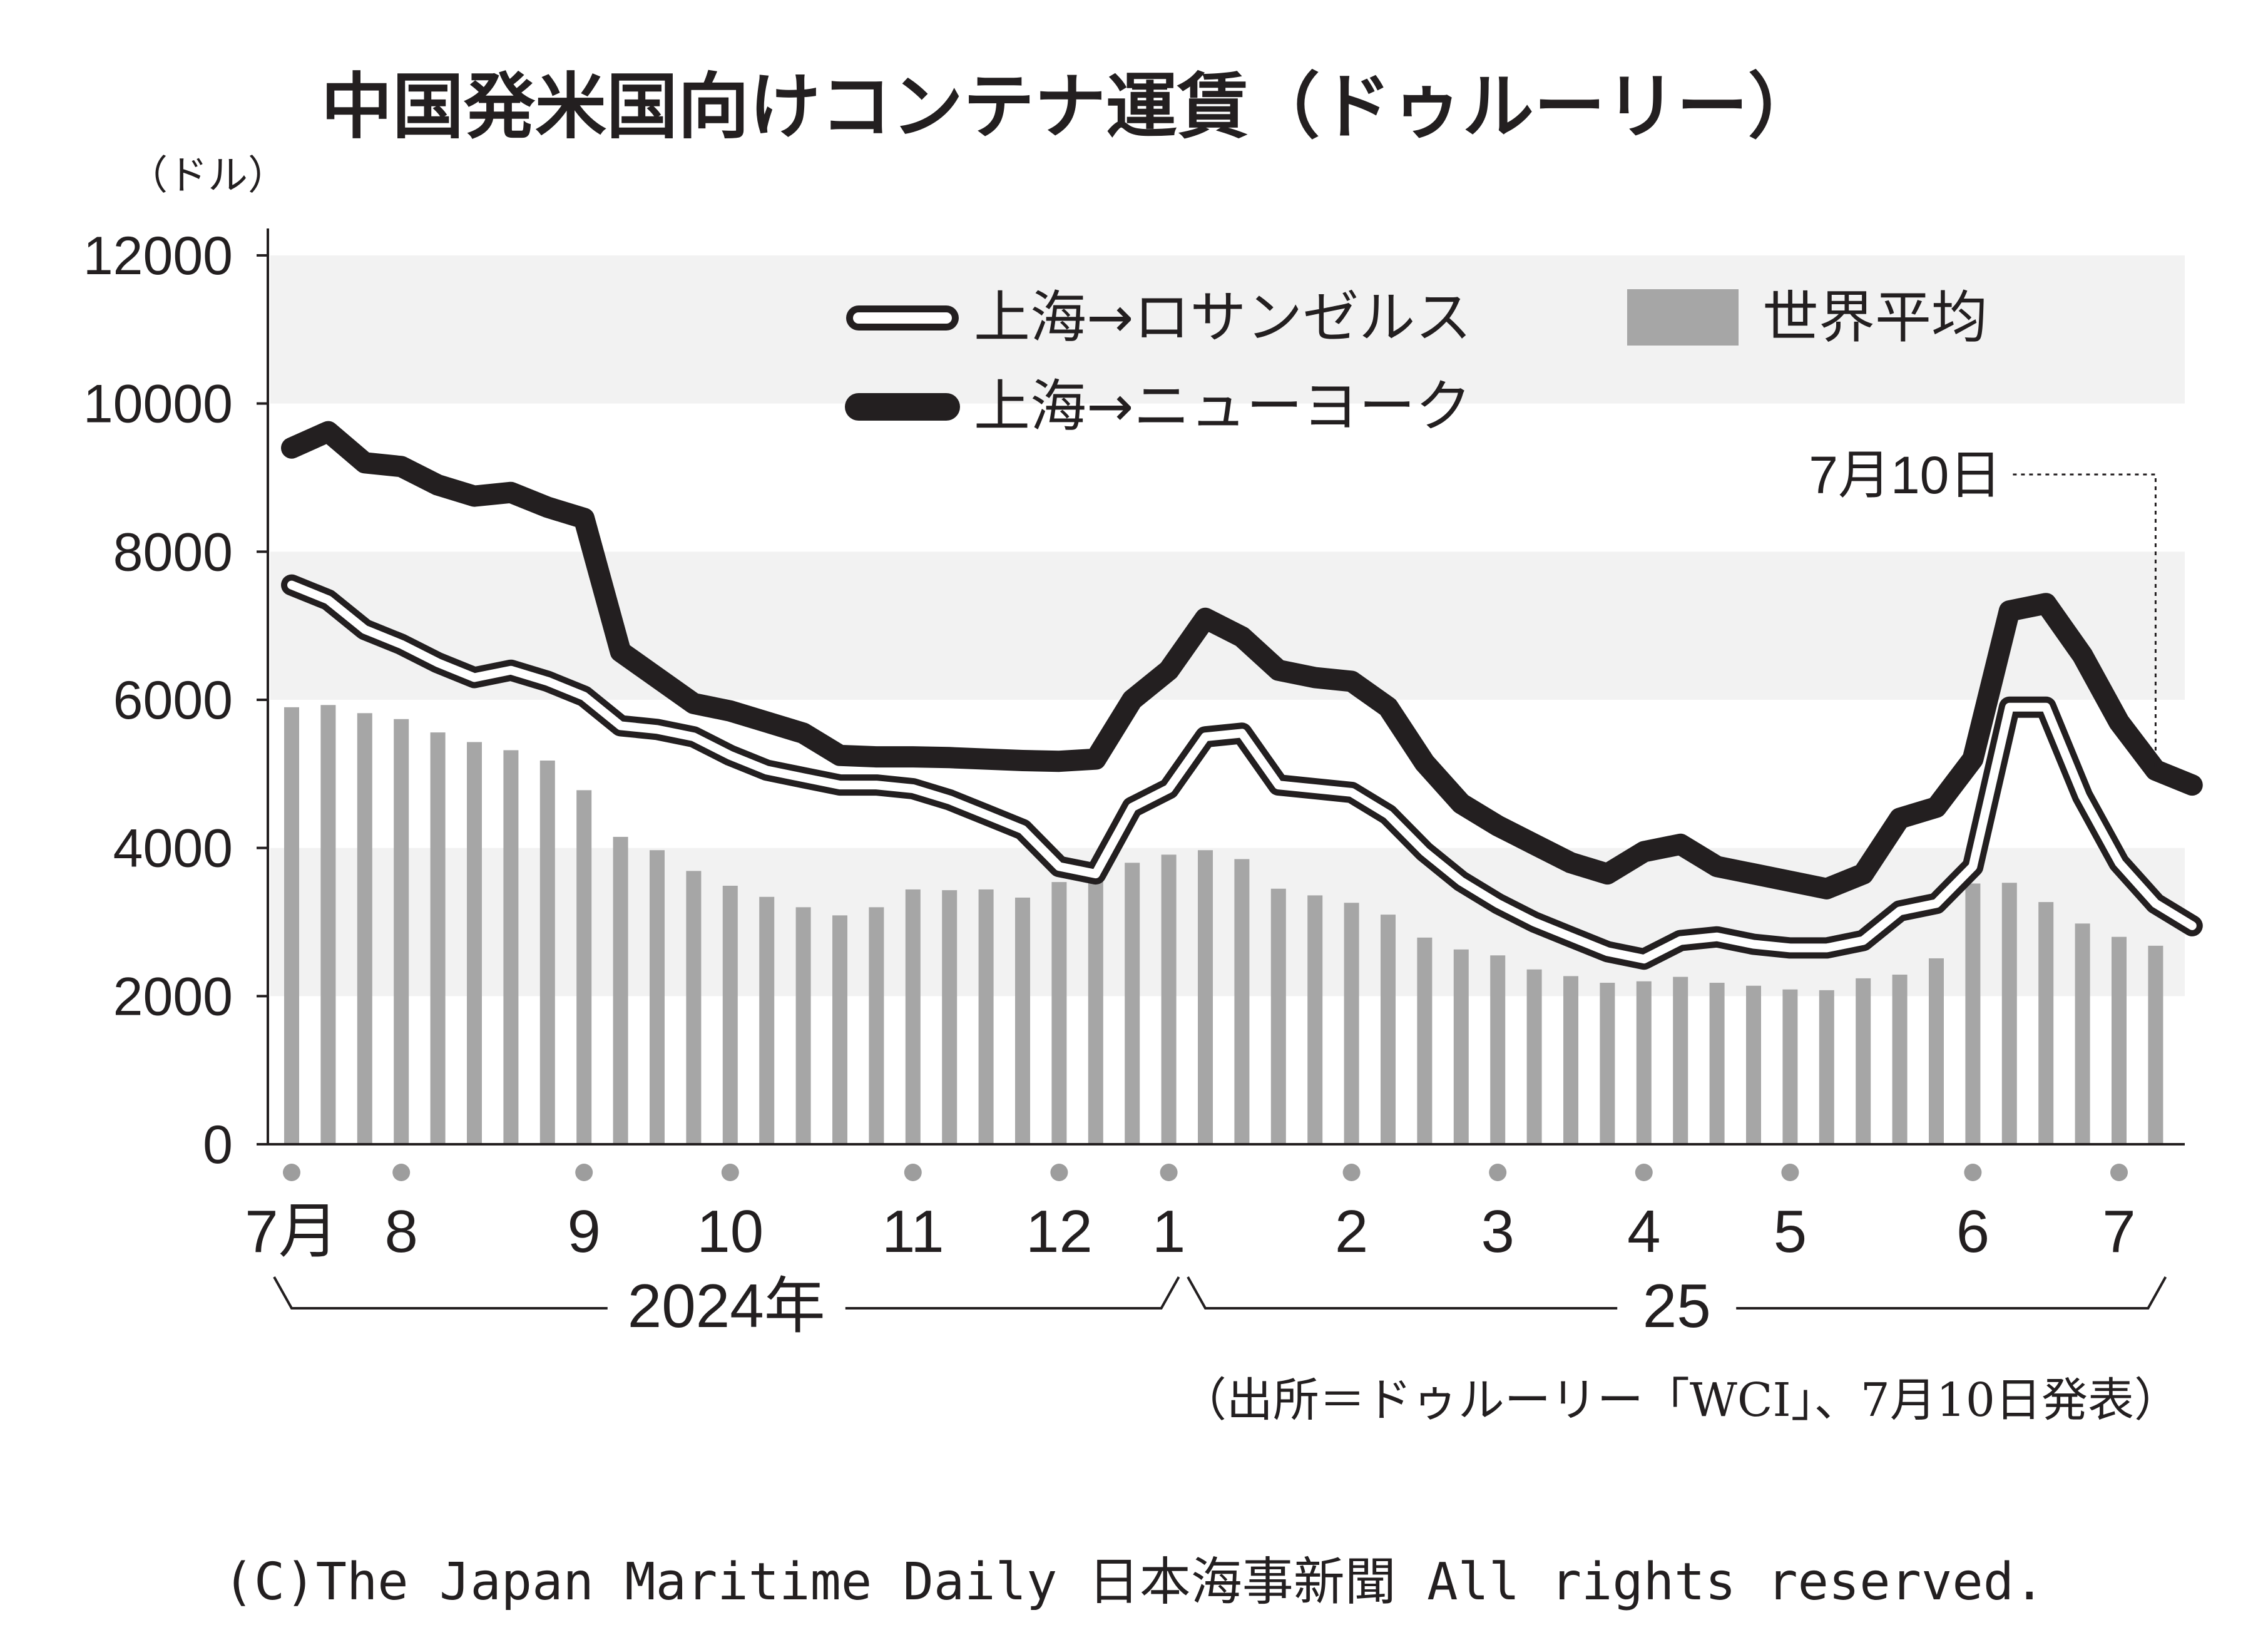  Describe the element at coordinates (1498, 1232) in the screenshot. I see `month-label: 3` at that location.